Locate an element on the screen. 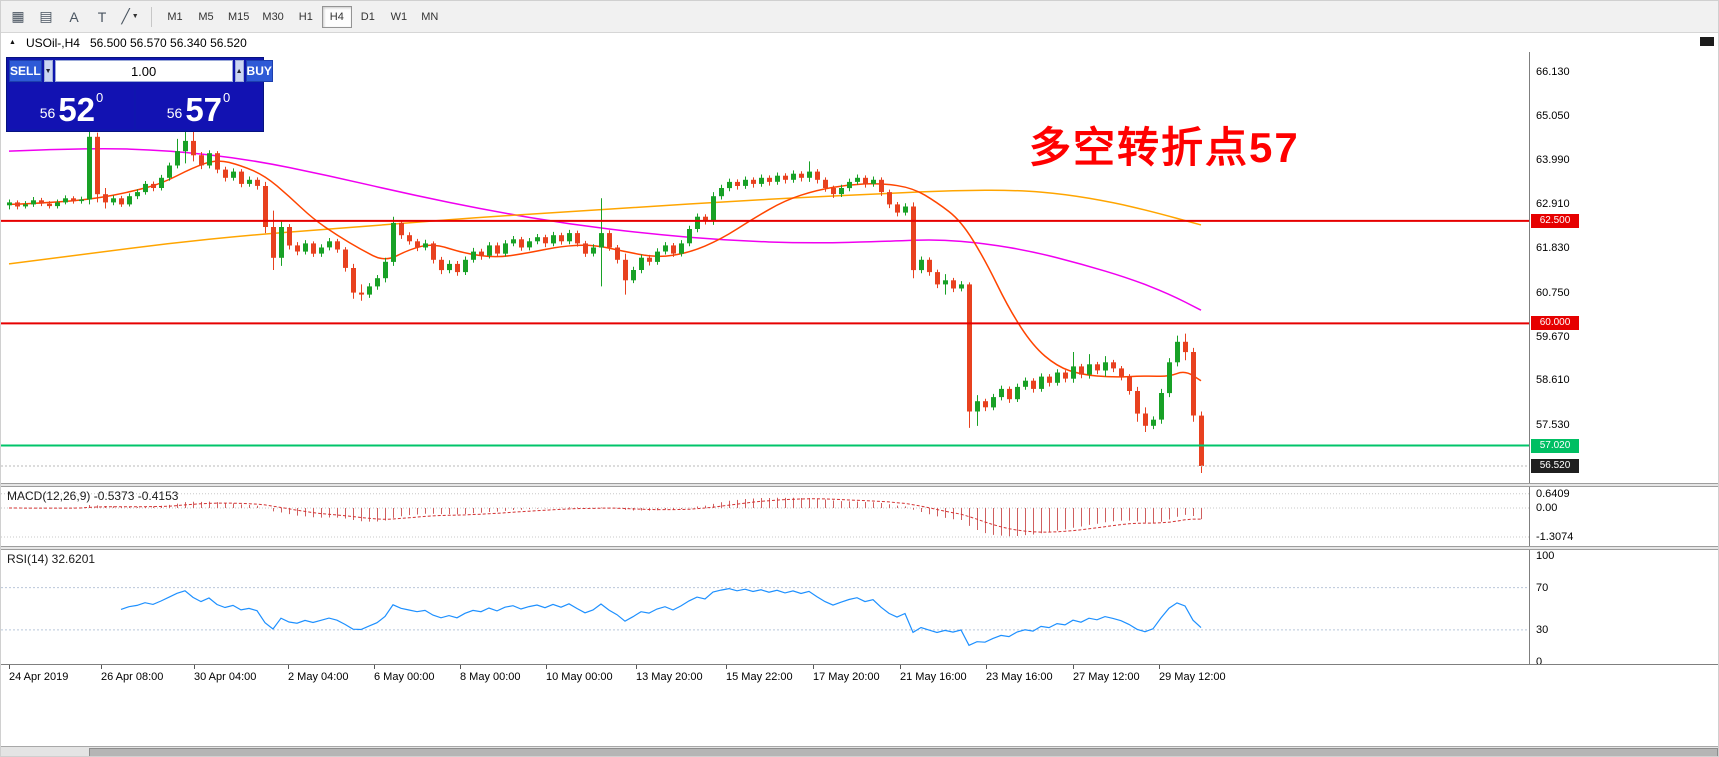 The height and width of the screenshot is (757, 1719). chart-annotation: 多空转折点57 is located at coordinates (1164, 147).